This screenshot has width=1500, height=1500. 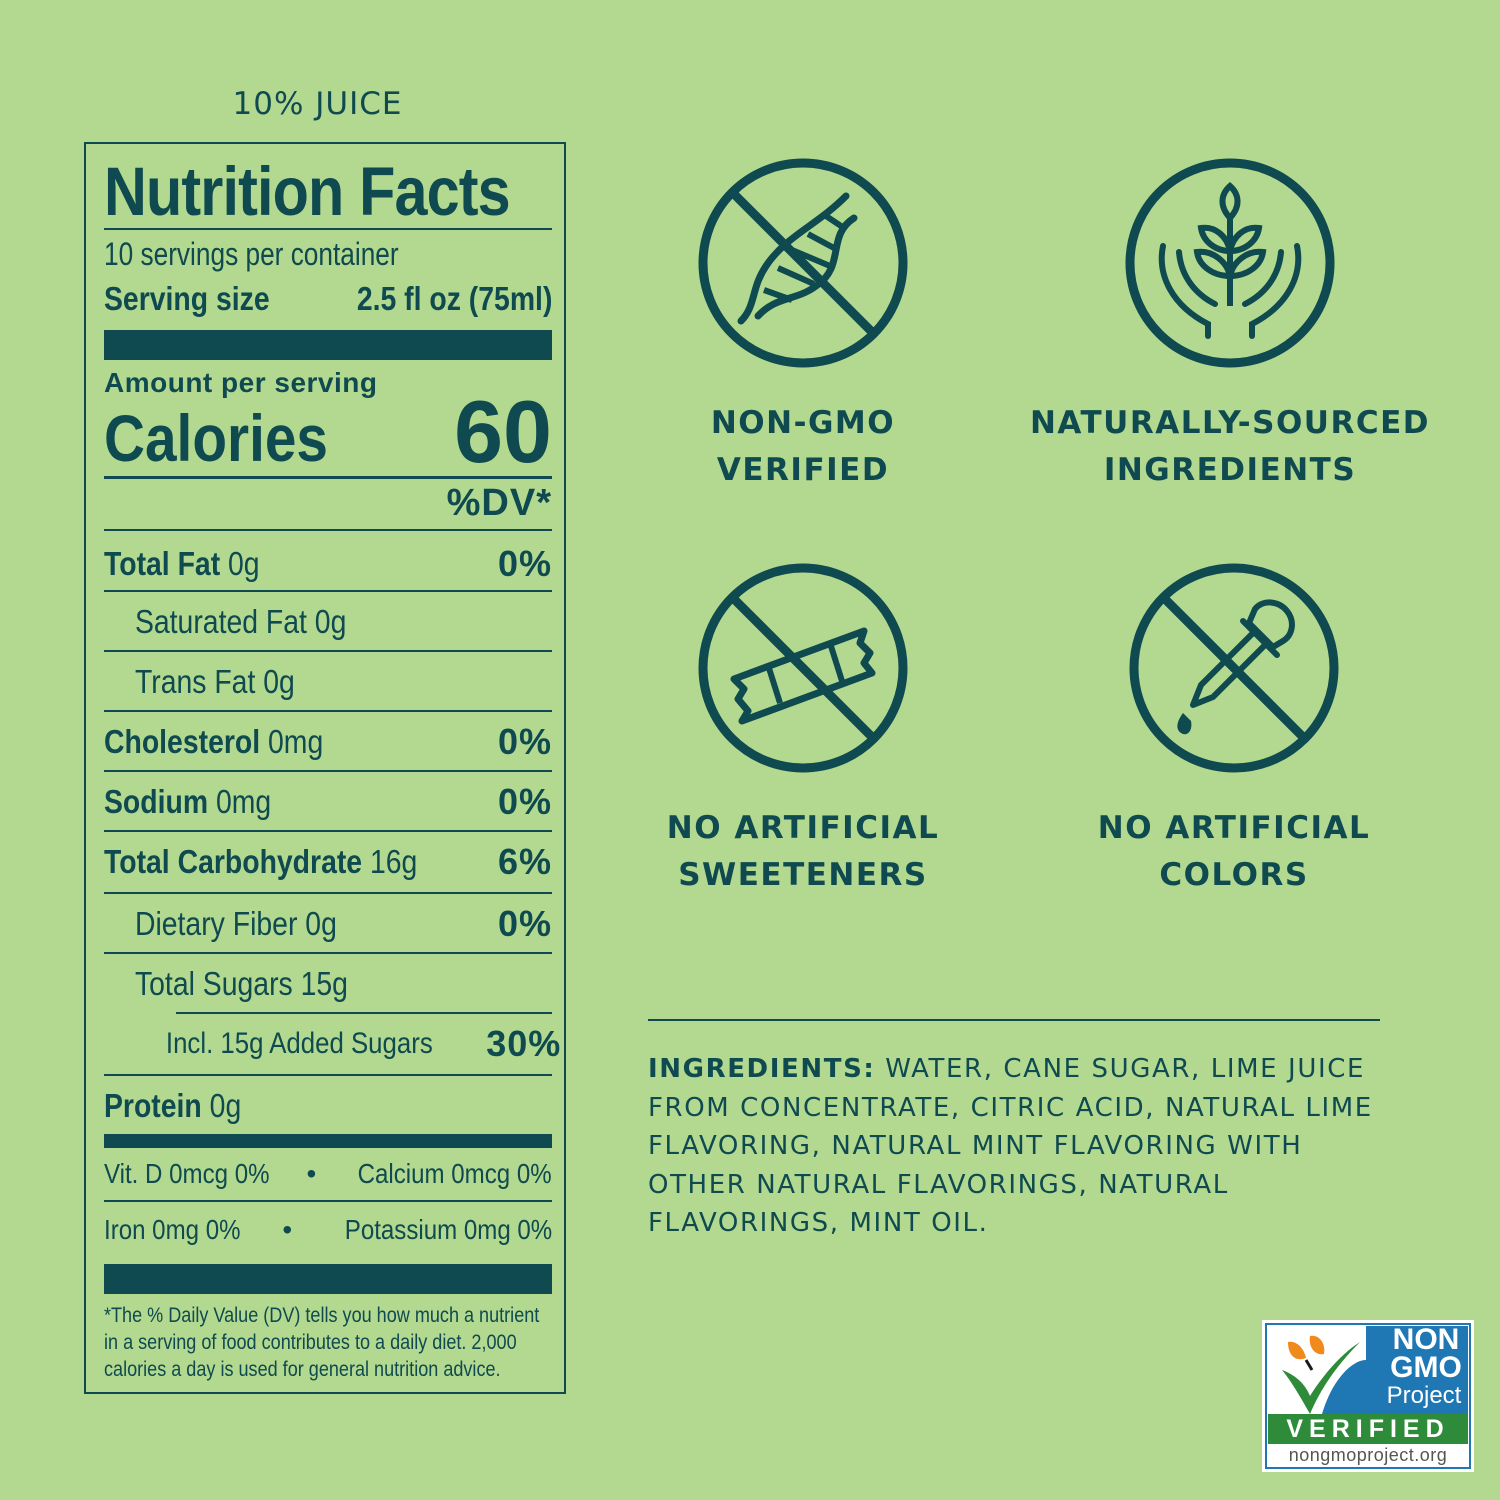 What do you see at coordinates (328, 1106) in the screenshot?
I see `nutrient-row-protein: Protein 0g` at bounding box center [328, 1106].